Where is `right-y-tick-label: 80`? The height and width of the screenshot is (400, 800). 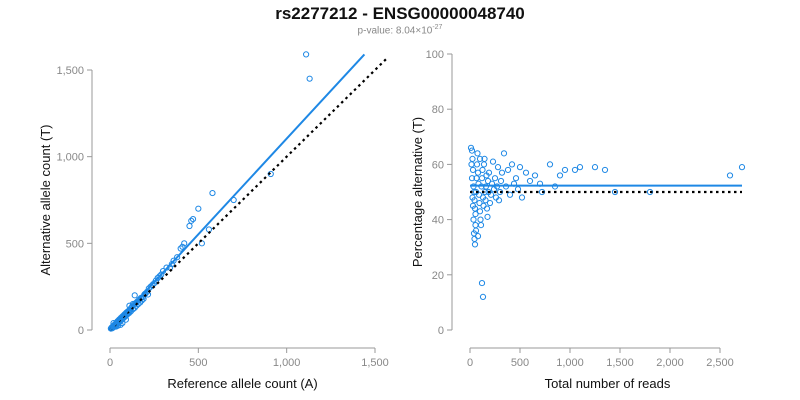
right-y-tick-label: 80 is located at coordinates (438, 110).